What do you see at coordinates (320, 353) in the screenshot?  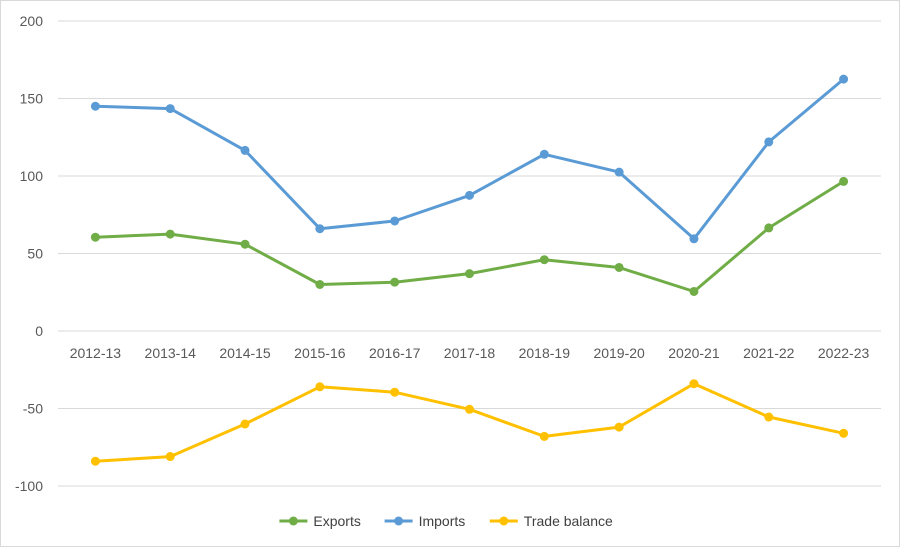 I see `x-tick-label: 2015-16` at bounding box center [320, 353].